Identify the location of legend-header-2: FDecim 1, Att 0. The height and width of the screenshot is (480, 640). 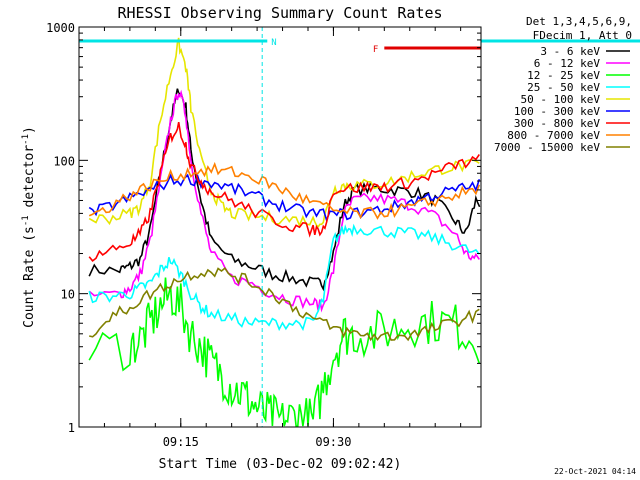
(582, 35).